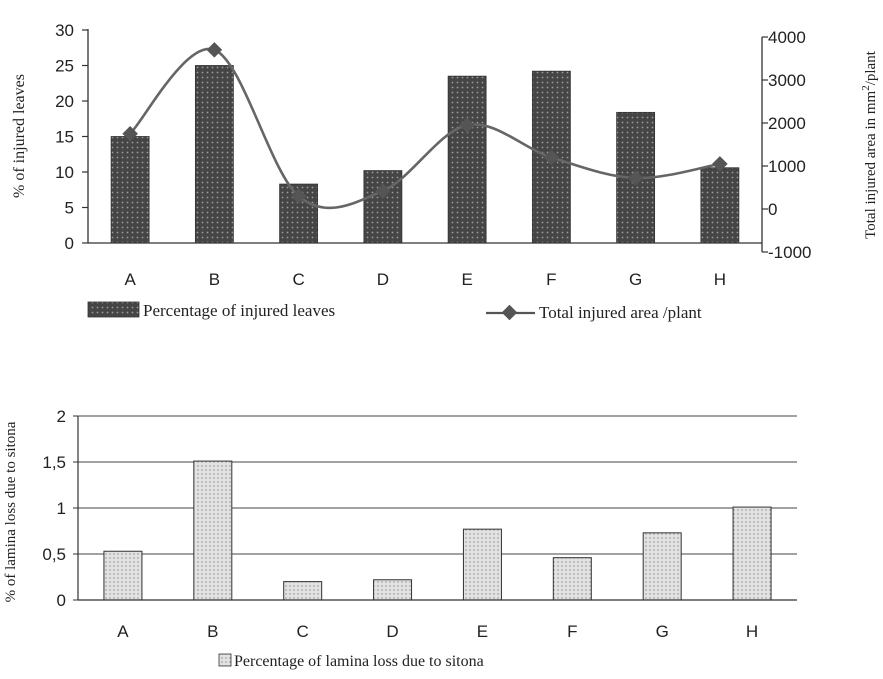 The width and height of the screenshot is (883, 679). I want to click on c1-y2-tick-label: -1000, so click(789, 252).